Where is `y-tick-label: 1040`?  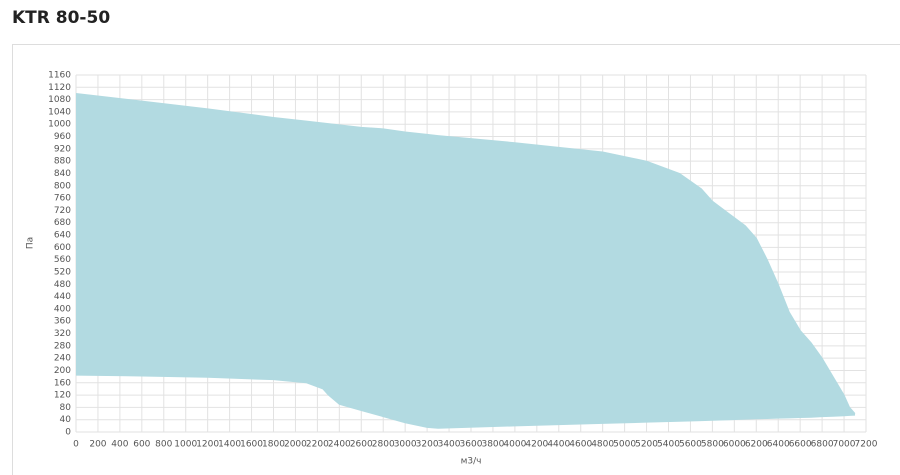 y-tick-label: 1040 is located at coordinates (59, 112).